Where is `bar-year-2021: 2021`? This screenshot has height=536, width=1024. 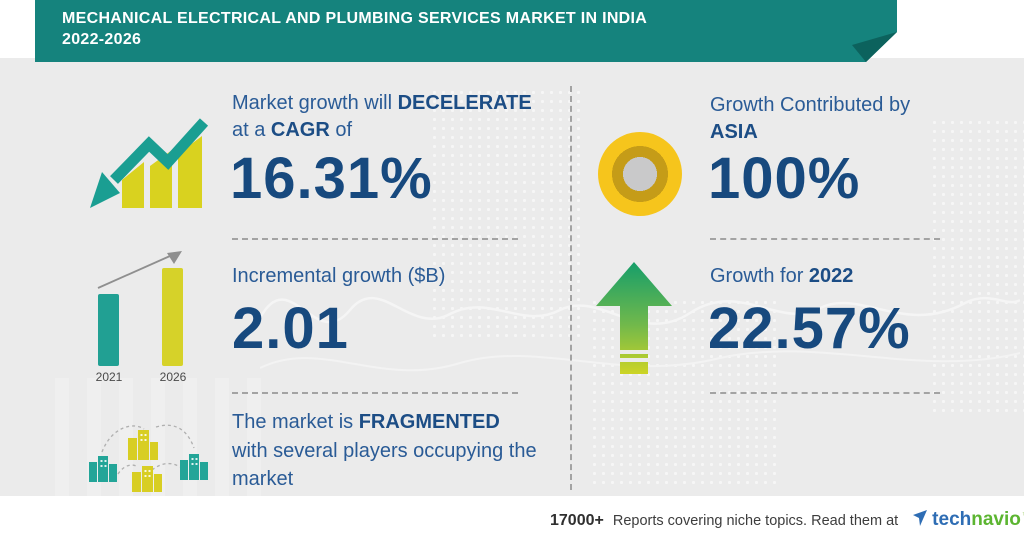 bar-year-2021: 2021 is located at coordinates (109, 377).